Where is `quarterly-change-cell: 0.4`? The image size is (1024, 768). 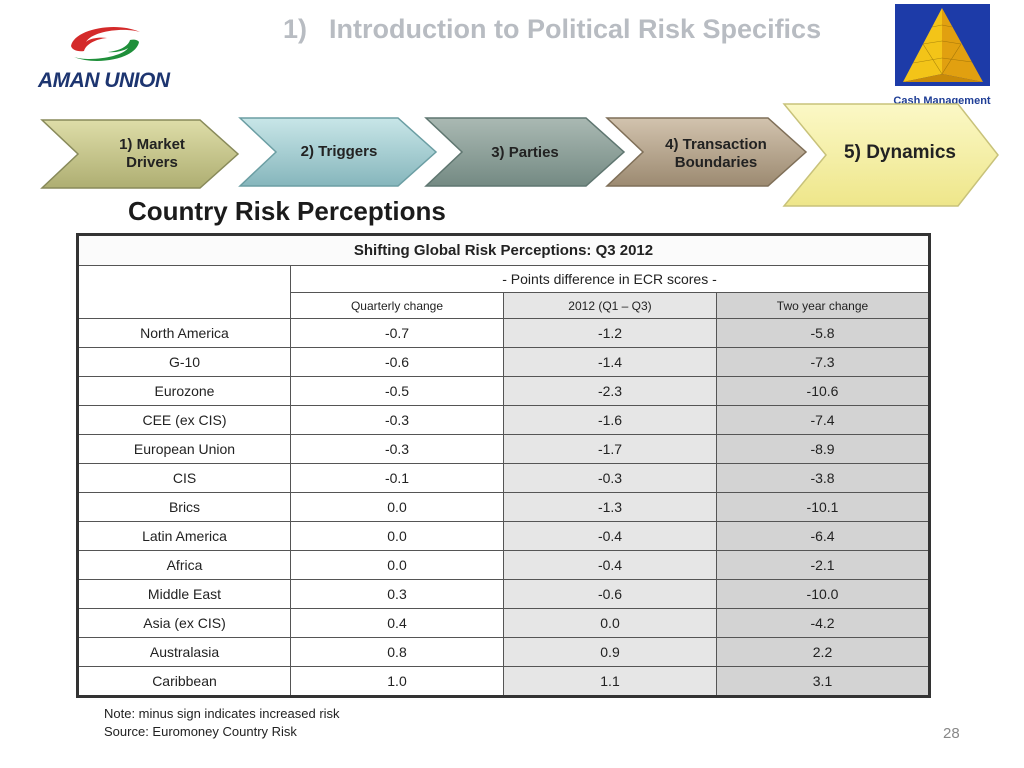
quarterly-change-cell: 0.4 is located at coordinates (397, 623).